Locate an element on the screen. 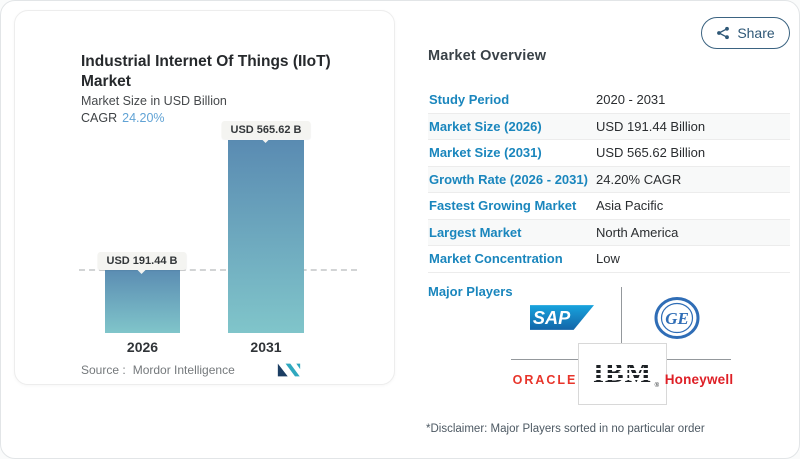 This screenshot has width=800, height=459. value-label-2031: USD 565.62 B is located at coordinates (266, 132).